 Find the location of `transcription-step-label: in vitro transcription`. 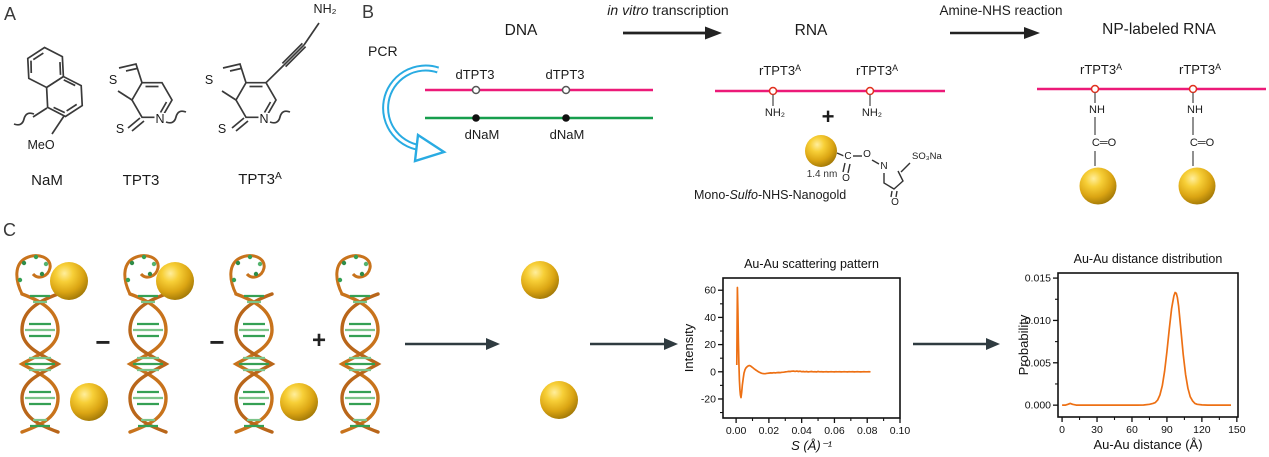

transcription-step-label: in vitro transcription is located at coordinates (668, 10).